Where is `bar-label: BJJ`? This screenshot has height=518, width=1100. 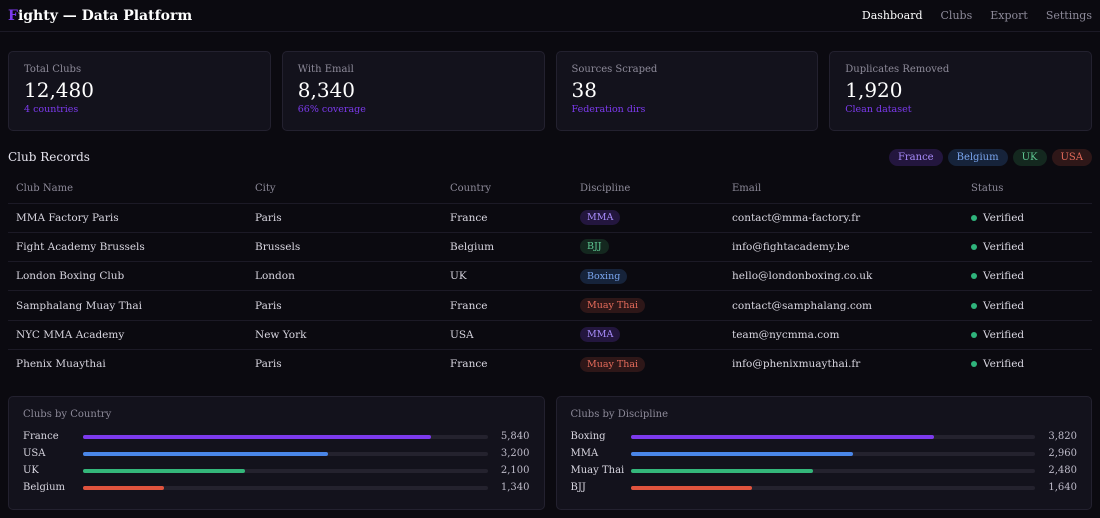
bar-label: BJJ is located at coordinates (578, 487).